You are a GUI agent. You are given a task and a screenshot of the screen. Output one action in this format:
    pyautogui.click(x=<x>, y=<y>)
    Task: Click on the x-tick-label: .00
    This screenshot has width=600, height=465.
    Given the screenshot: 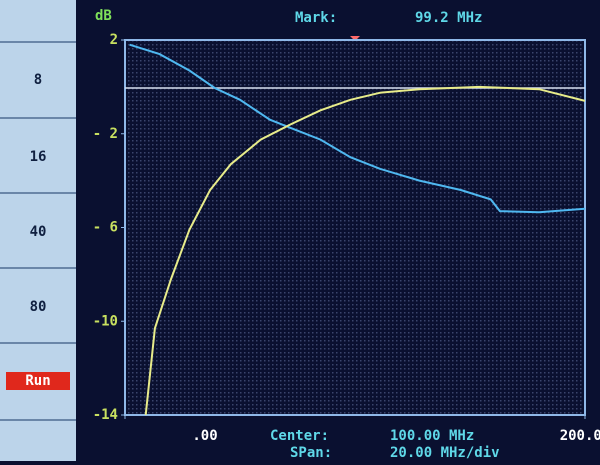 What is the action you would take?
    pyautogui.click(x=204, y=436)
    